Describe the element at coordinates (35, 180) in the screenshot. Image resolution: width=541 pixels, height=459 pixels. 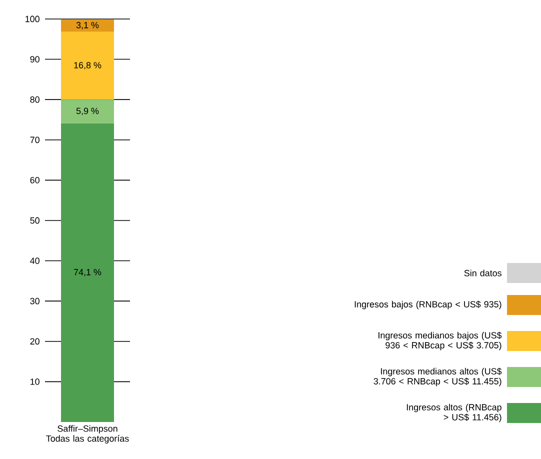
I see `y-tick-label: 60` at that location.